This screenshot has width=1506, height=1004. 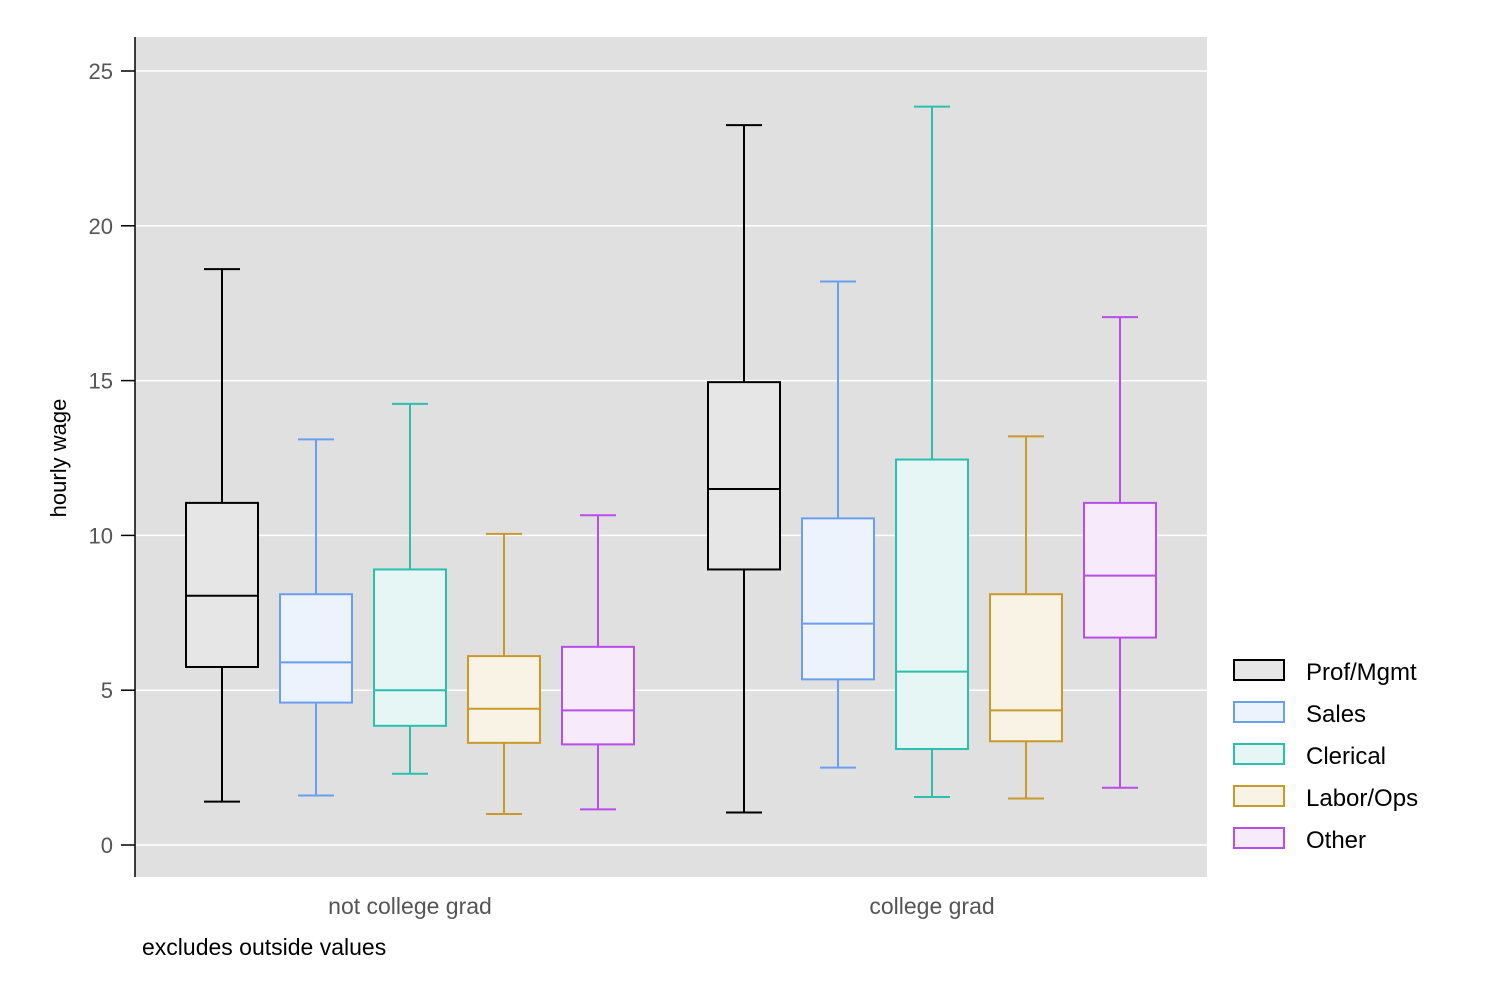 What do you see at coordinates (931, 906) in the screenshot?
I see `x-category-label: college grad` at bounding box center [931, 906].